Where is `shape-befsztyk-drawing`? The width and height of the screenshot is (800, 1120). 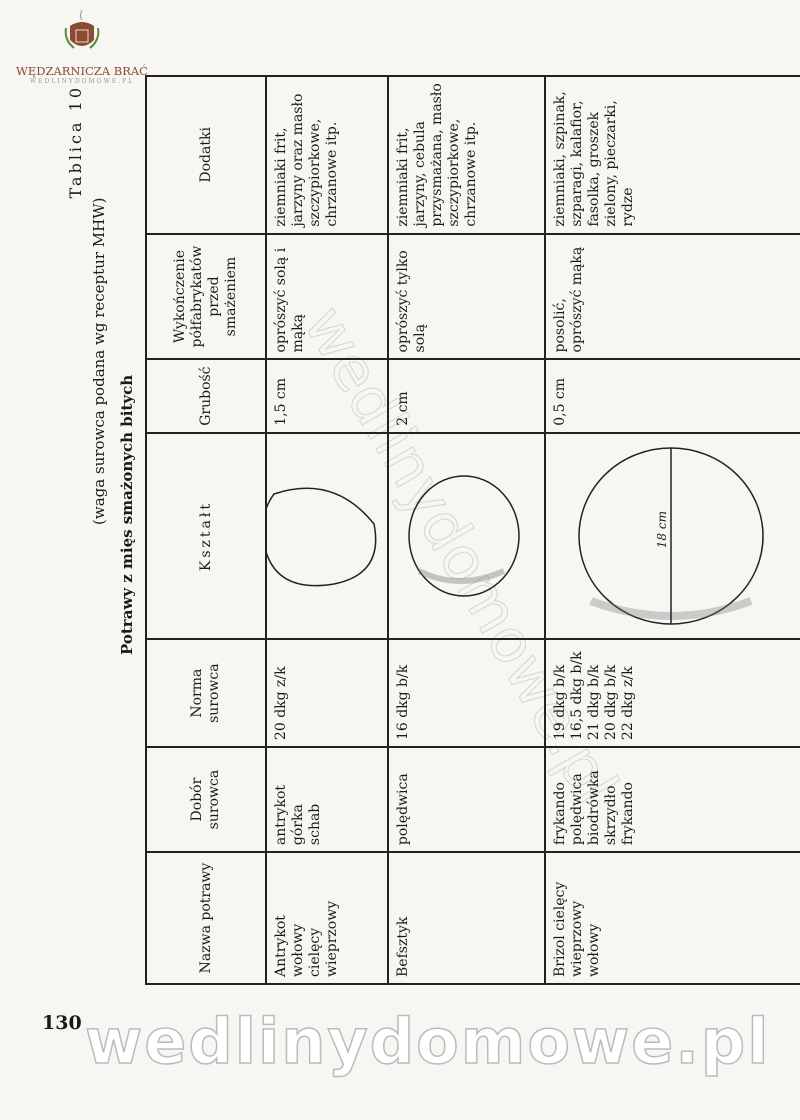
shape-befsztyk-drawing is located at coordinates (464, 536).